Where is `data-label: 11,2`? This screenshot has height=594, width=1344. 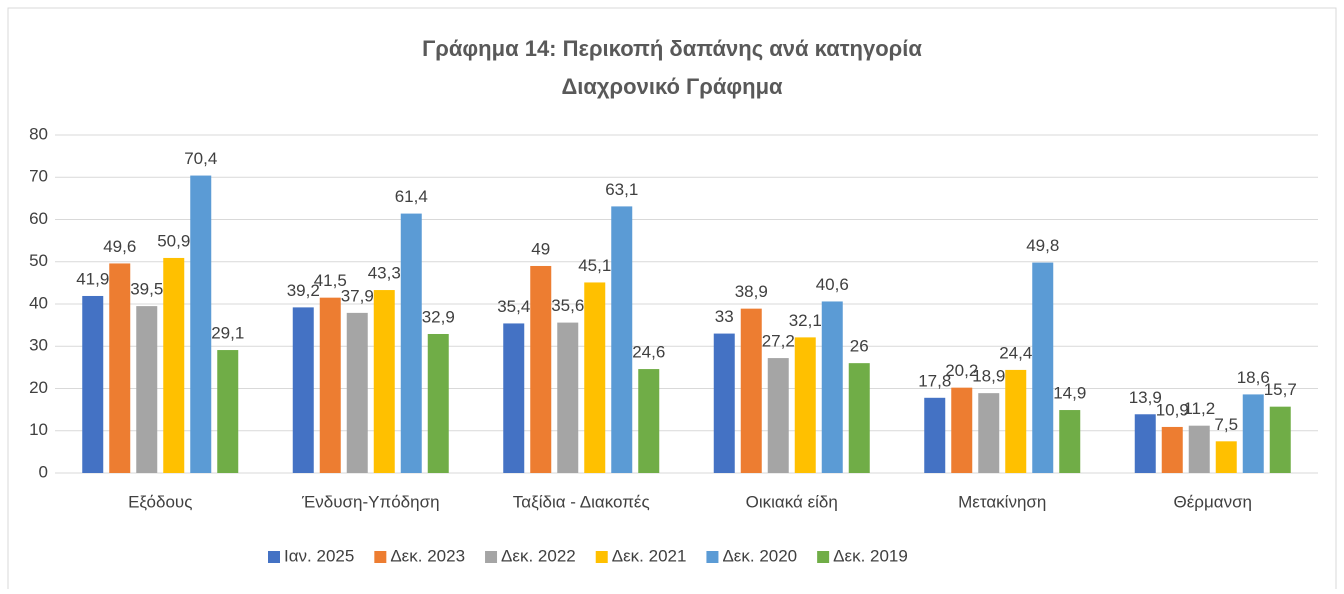 data-label: 11,2 is located at coordinates (1199, 408).